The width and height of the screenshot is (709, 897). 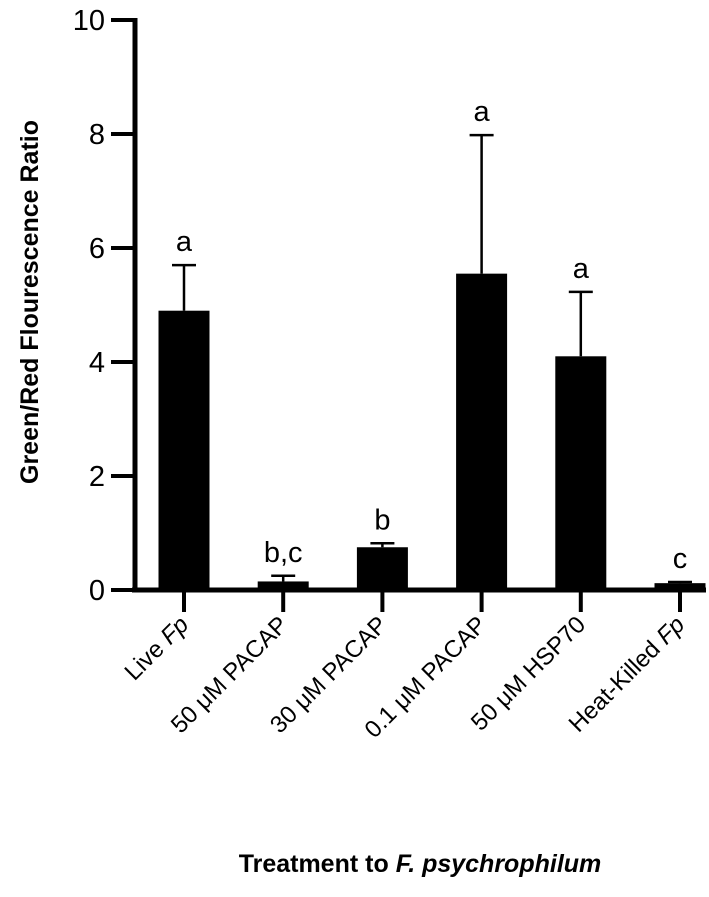 I want to click on x-tick-label: Live Fp, so click(x=156, y=648).